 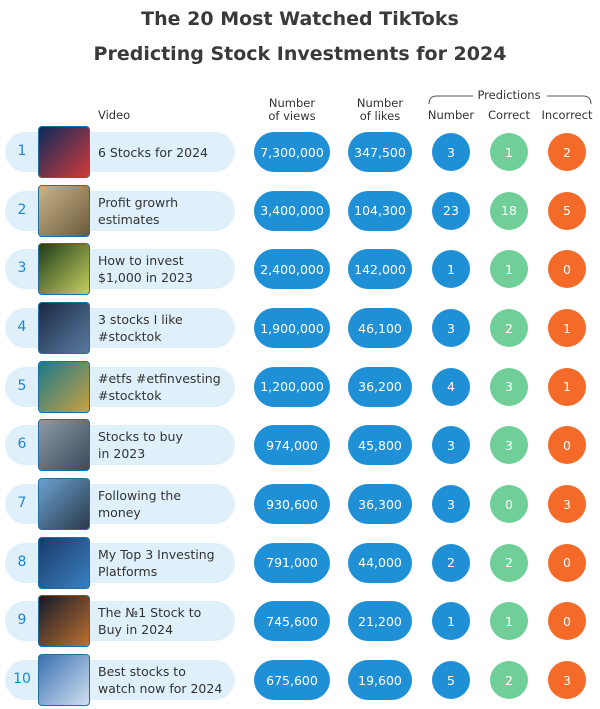 What do you see at coordinates (380, 621) in the screenshot?
I see `likes: 21,200` at bounding box center [380, 621].